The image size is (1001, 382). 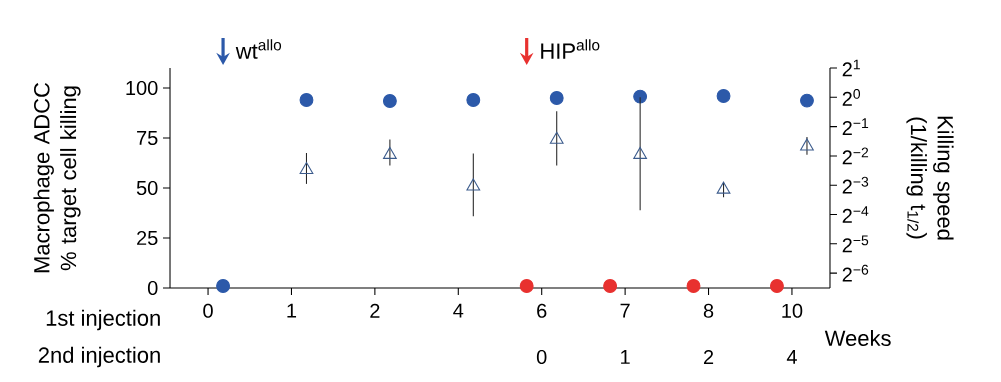 I want to click on text: 2, so click(x=708, y=357).